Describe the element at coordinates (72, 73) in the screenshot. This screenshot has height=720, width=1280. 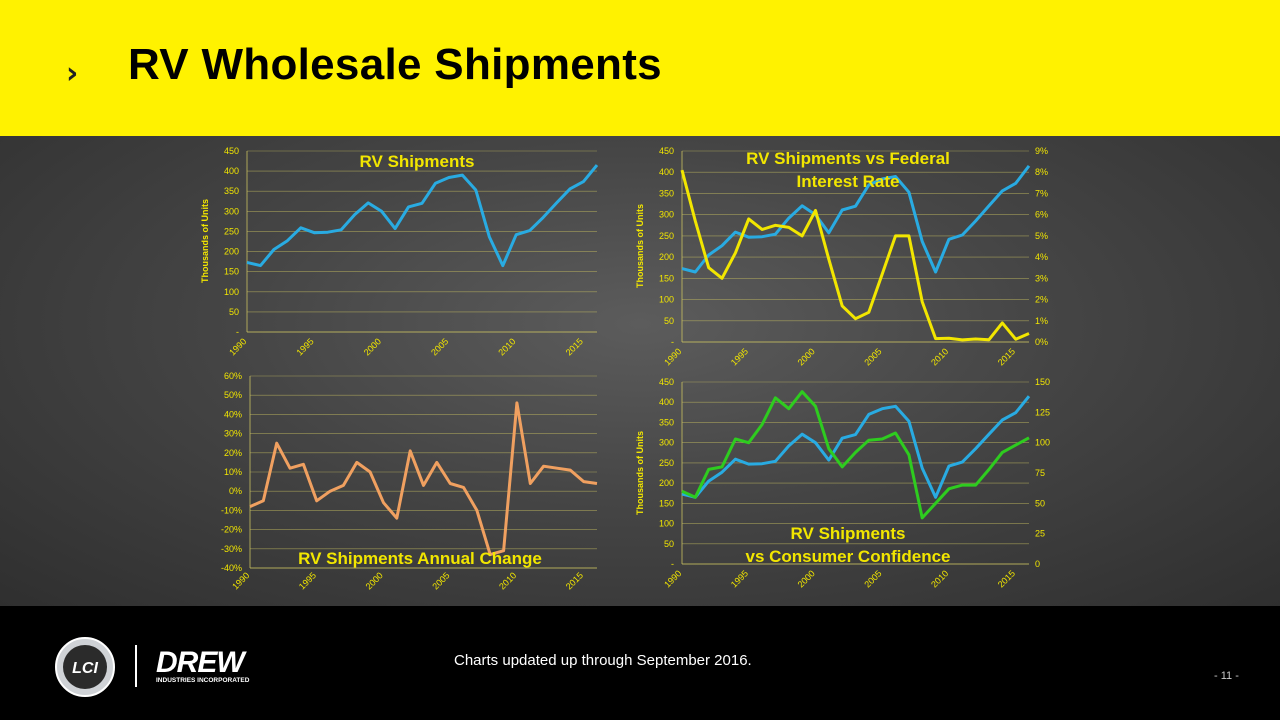
I see `chevron-right-icon: ›` at that location.